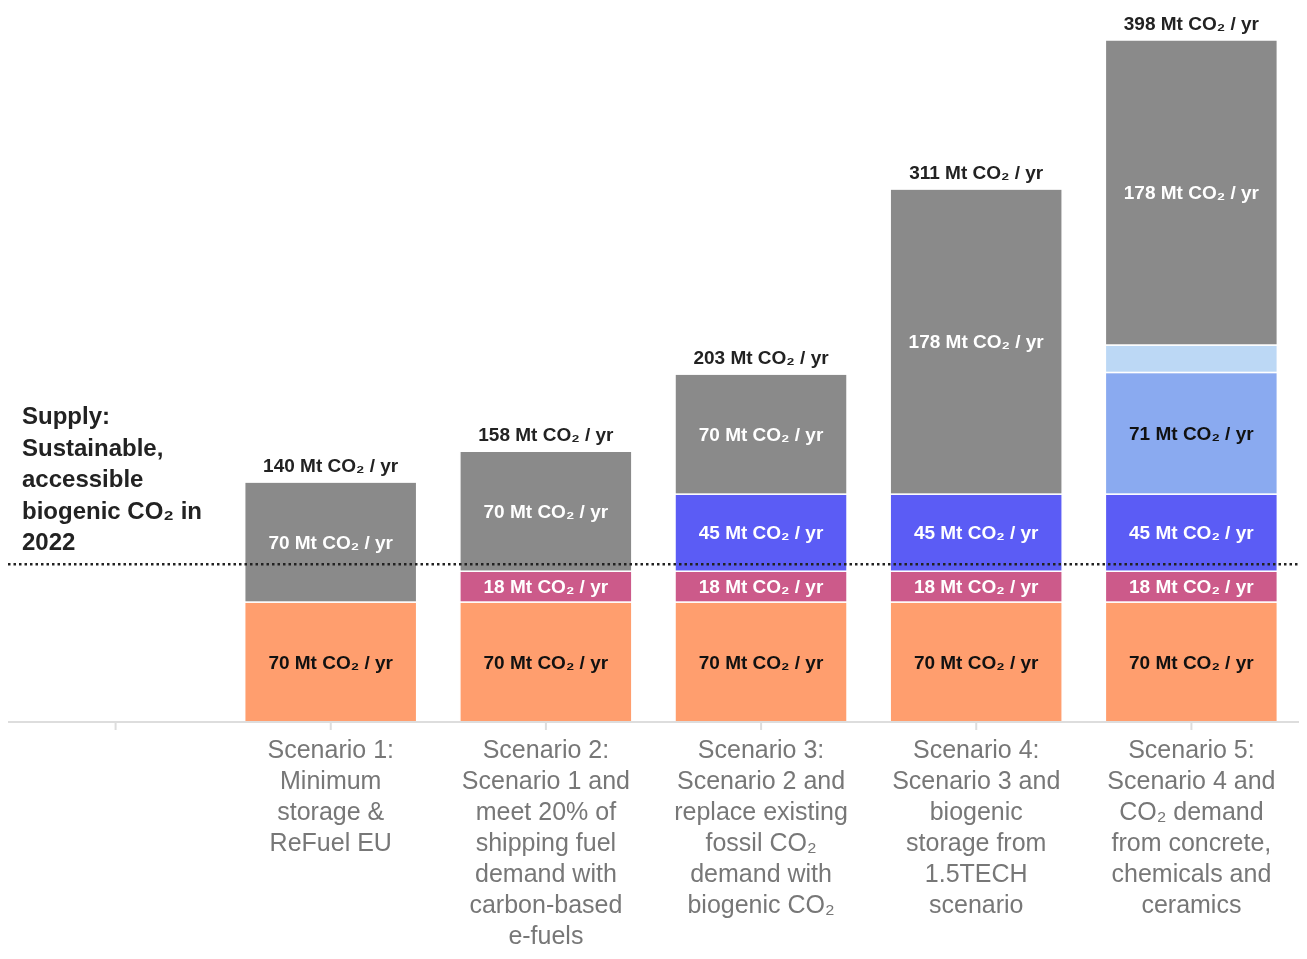  I want to click on x-tick-label: Scenario 3: Scenario 2 and replace existing fossil CO₂ demand with biogenic CO₂, so click(761, 826).